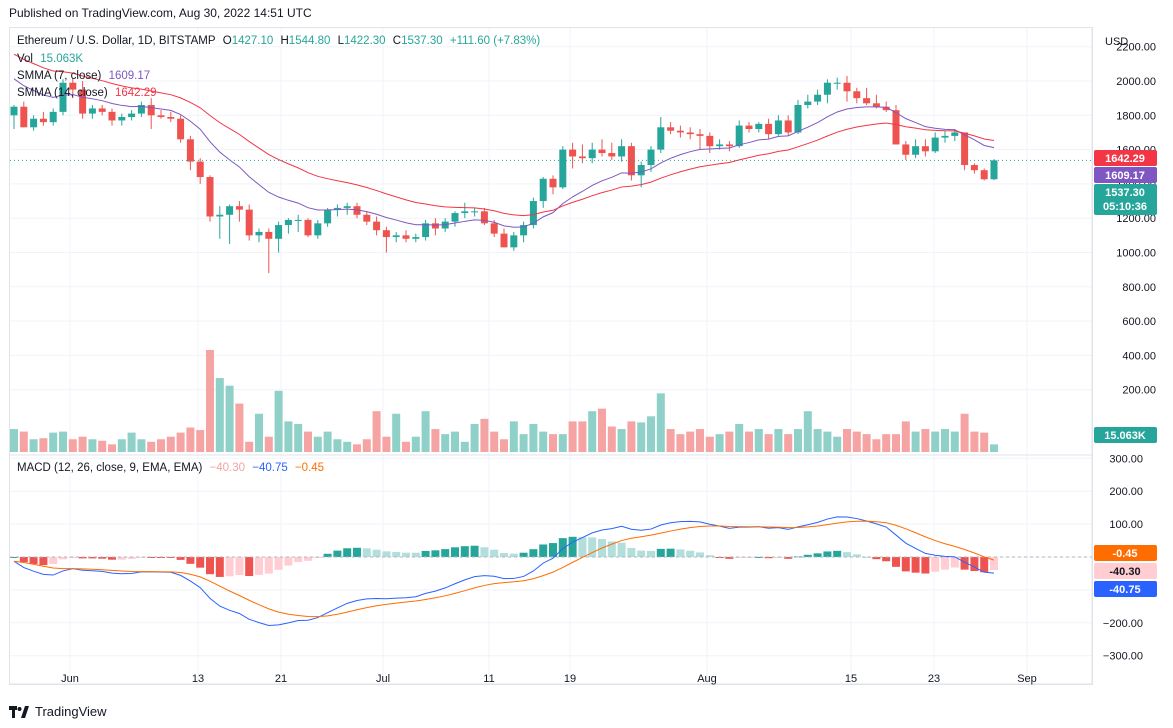 This screenshot has width=1173, height=728. Describe the element at coordinates (70, 679) in the screenshot. I see `time-axis-tick: Jun` at that location.